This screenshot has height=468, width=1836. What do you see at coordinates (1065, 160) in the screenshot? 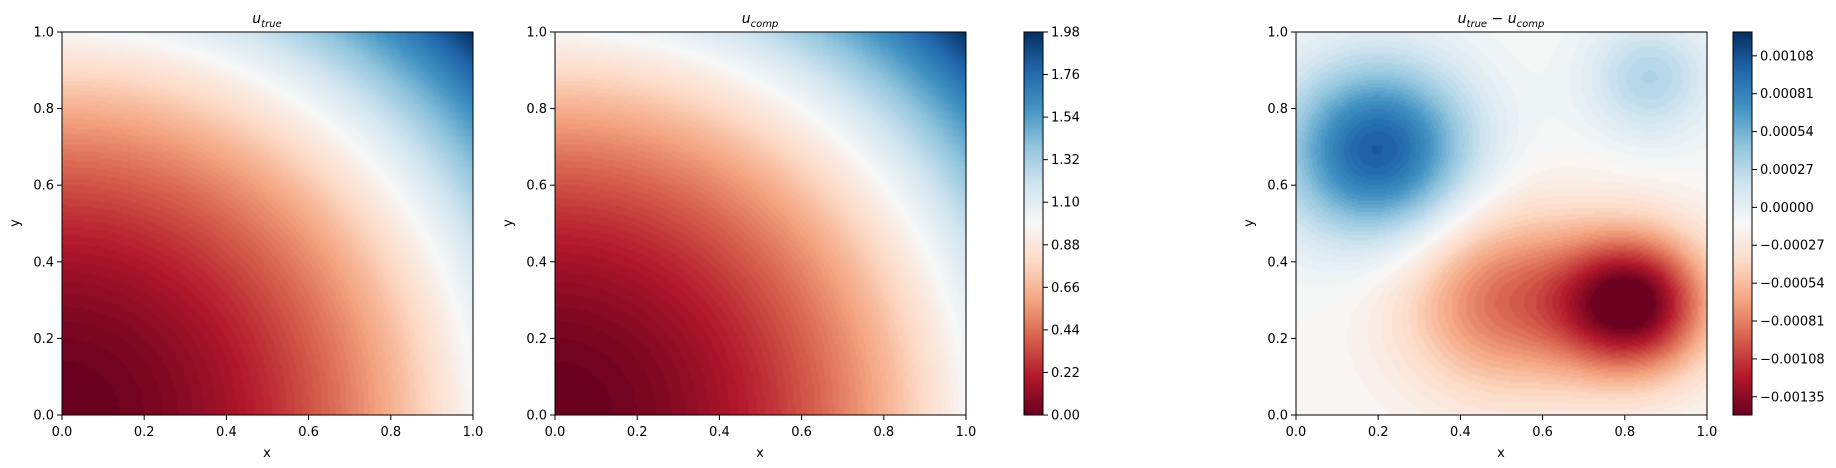
I see `colorbar-tick-label: 1.32` at bounding box center [1065, 160].